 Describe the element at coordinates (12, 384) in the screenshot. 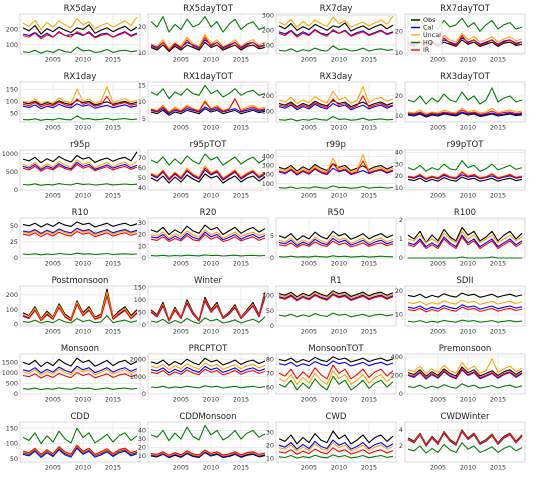

I see `y-tick-label: 500` at that location.